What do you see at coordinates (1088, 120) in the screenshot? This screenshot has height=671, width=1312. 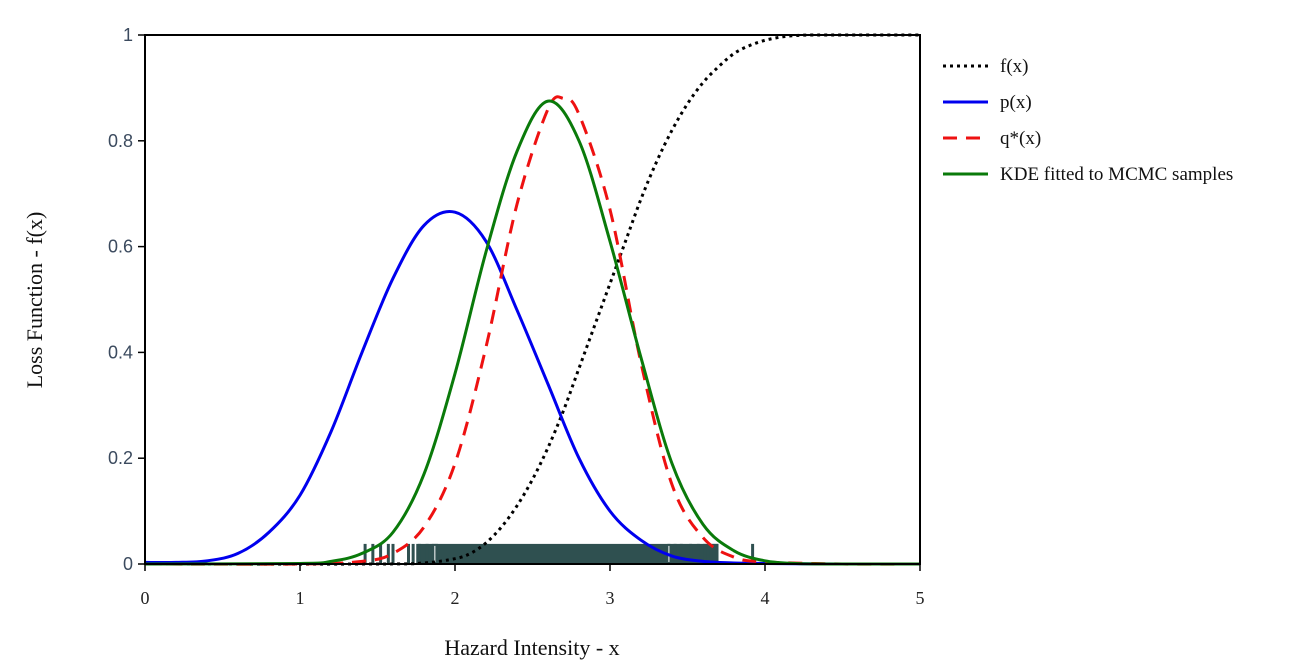 I see `legend: f(x) p(x) q*(x) KDE fitted to MCMC samples` at bounding box center [1088, 120].